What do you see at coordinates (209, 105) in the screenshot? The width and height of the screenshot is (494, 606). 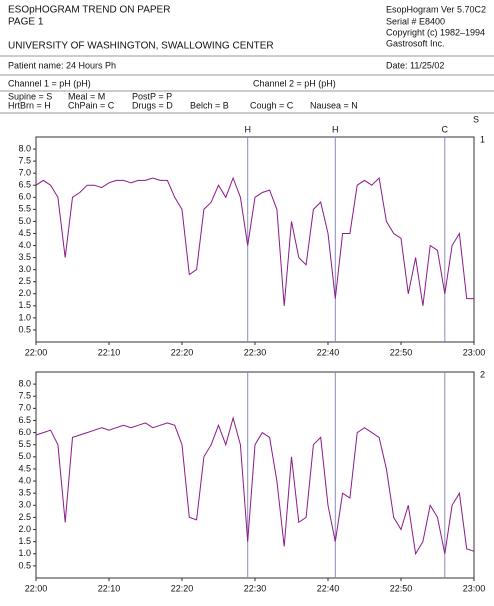 I see `legend-item: Belch = B` at bounding box center [209, 105].